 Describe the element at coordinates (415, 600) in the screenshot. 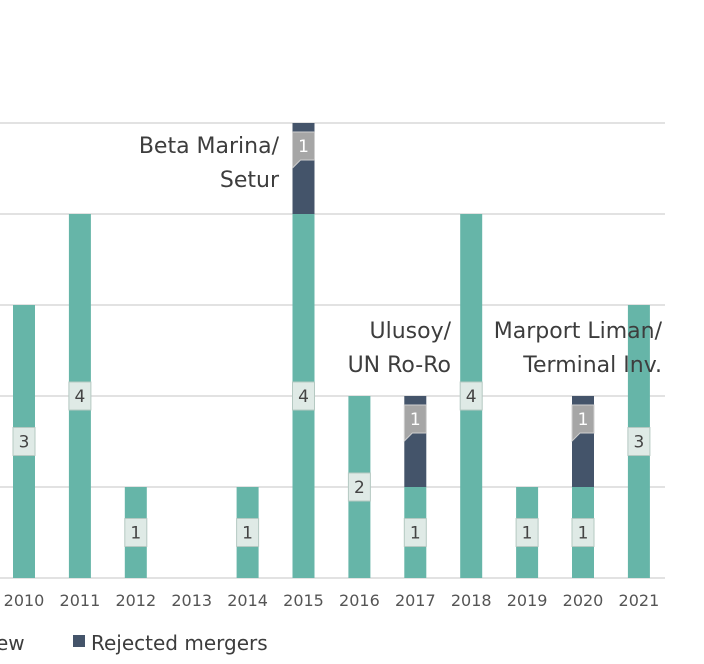

I see `x-tick-2017: 2017` at that location.